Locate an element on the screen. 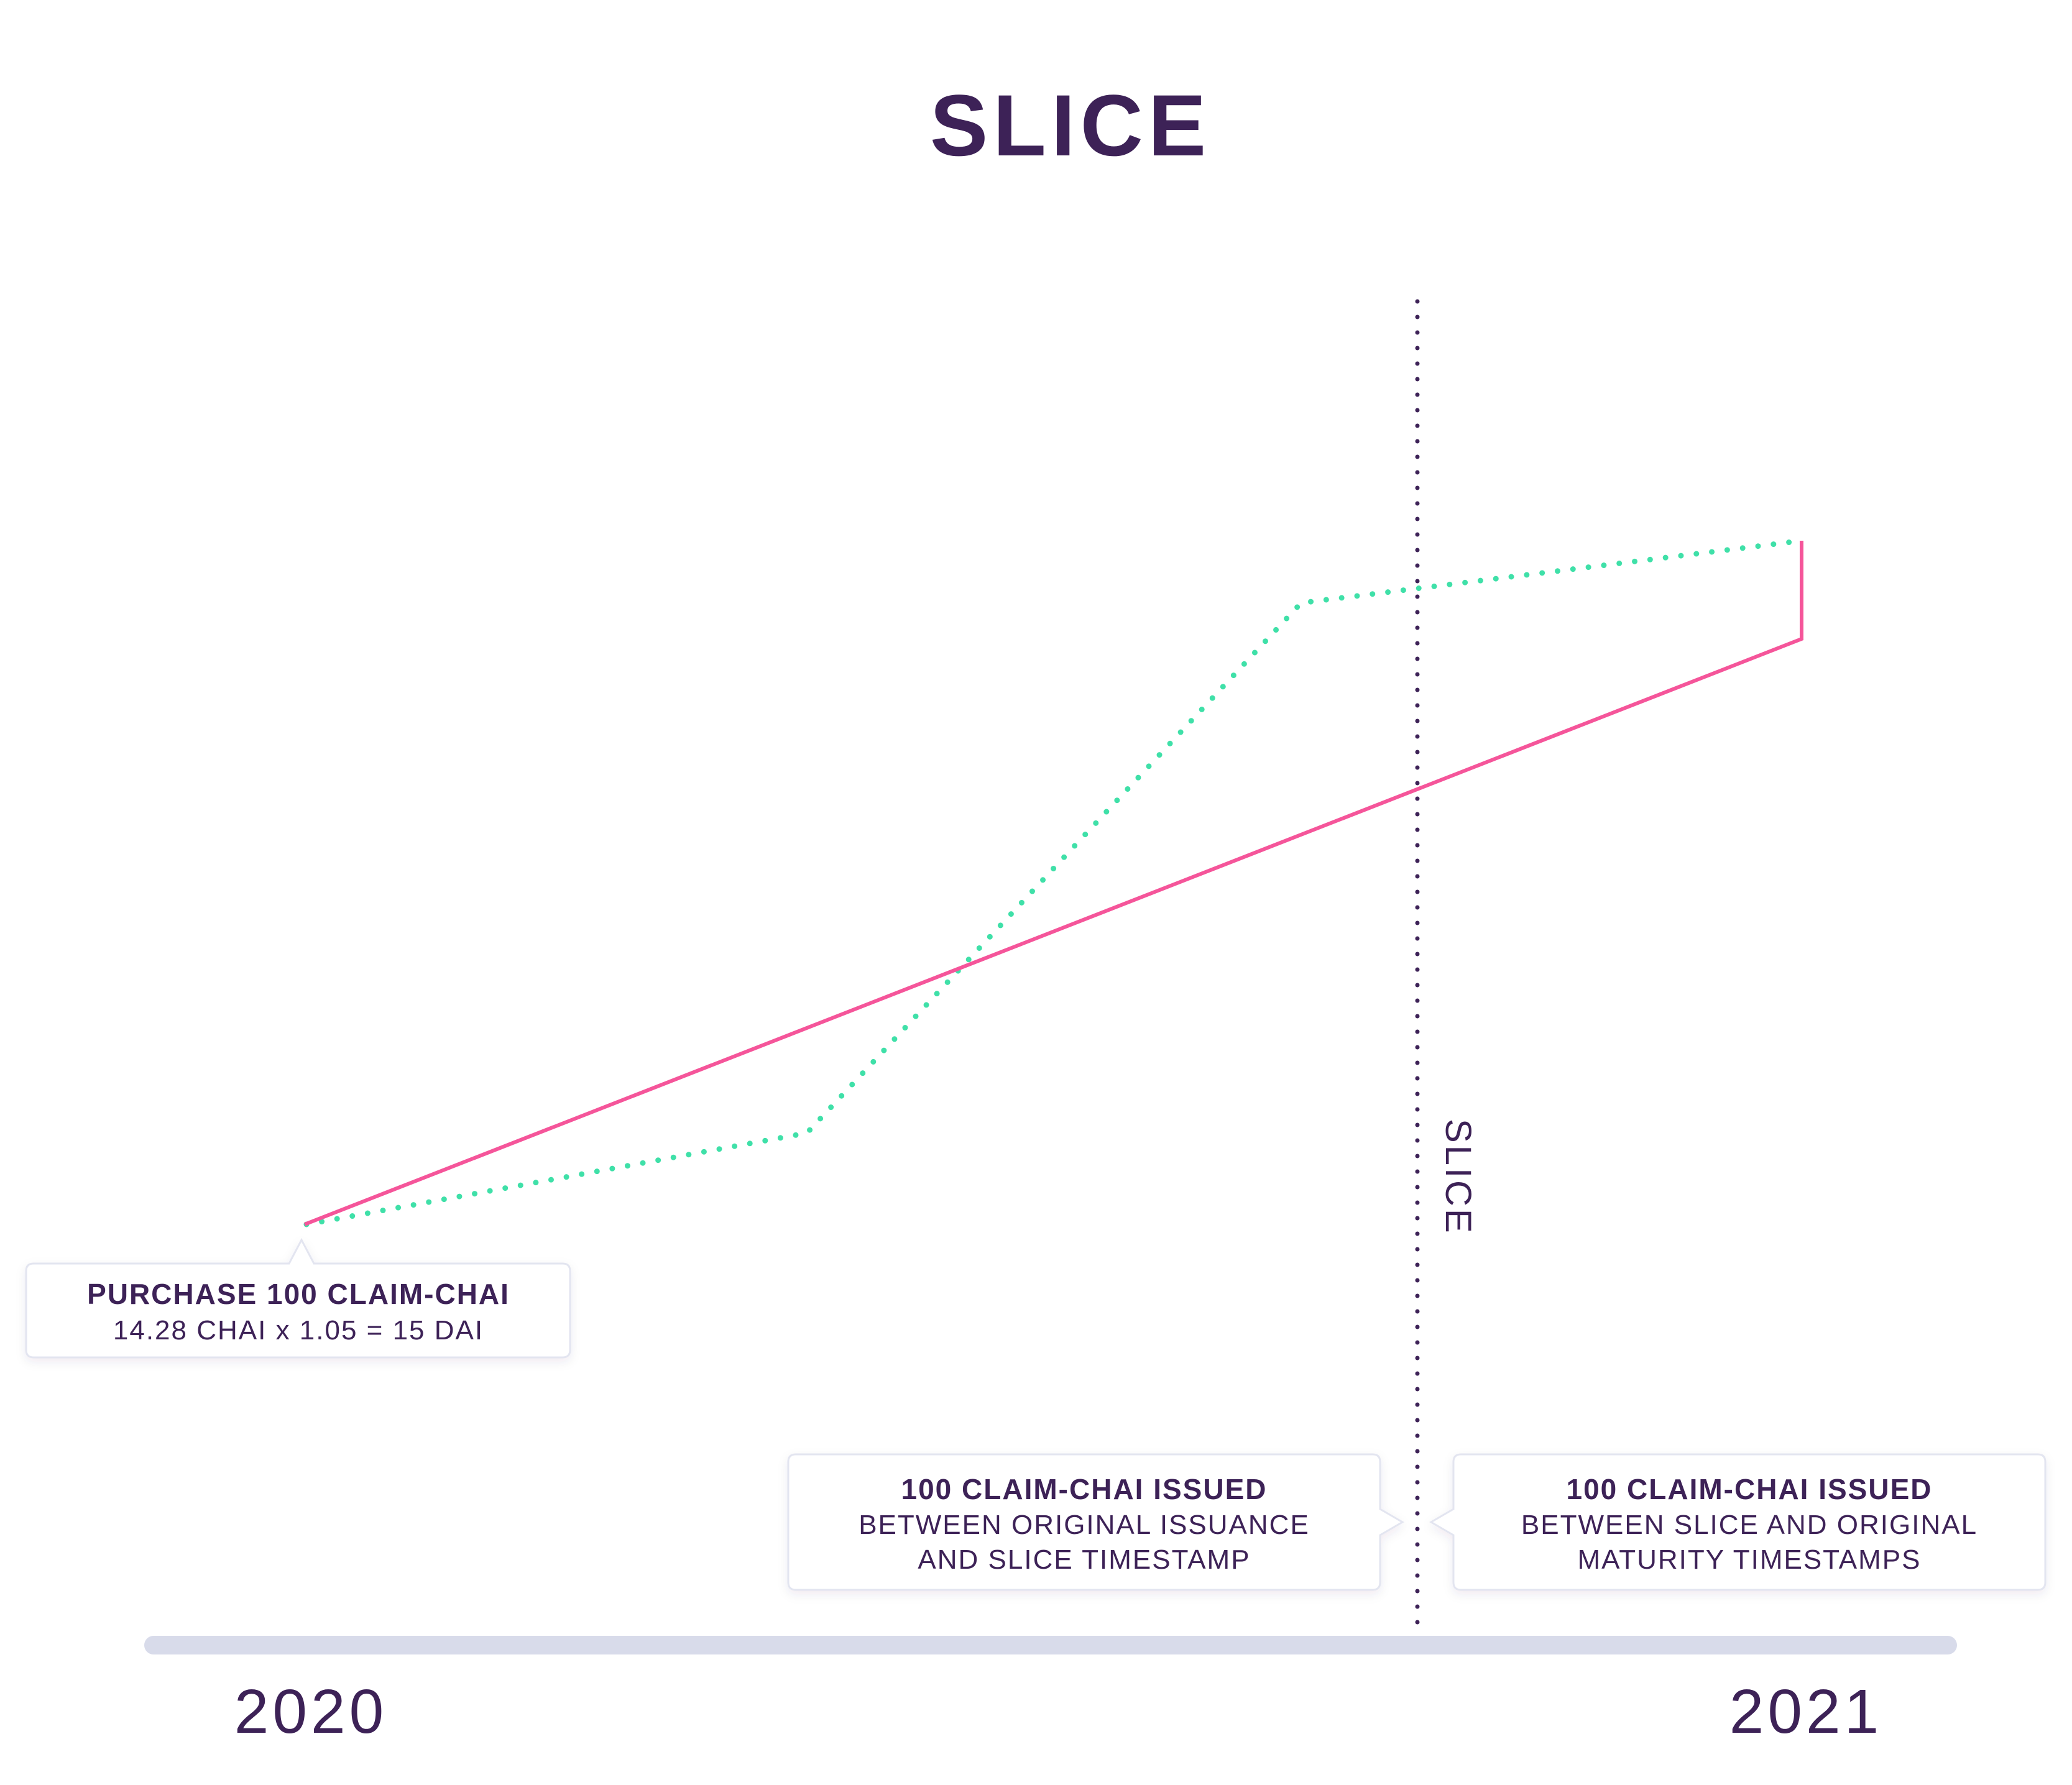  after-slice-callout-line-2: MATURITY TIMESTAMPS is located at coordinates (1749, 1559).